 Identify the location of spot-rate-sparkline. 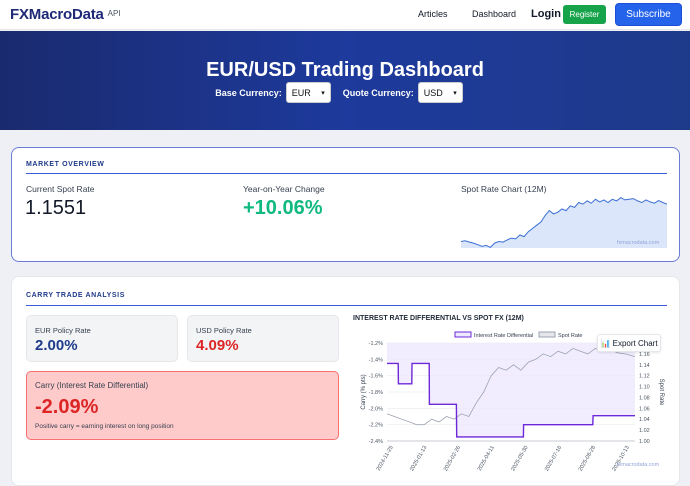
(564, 222).